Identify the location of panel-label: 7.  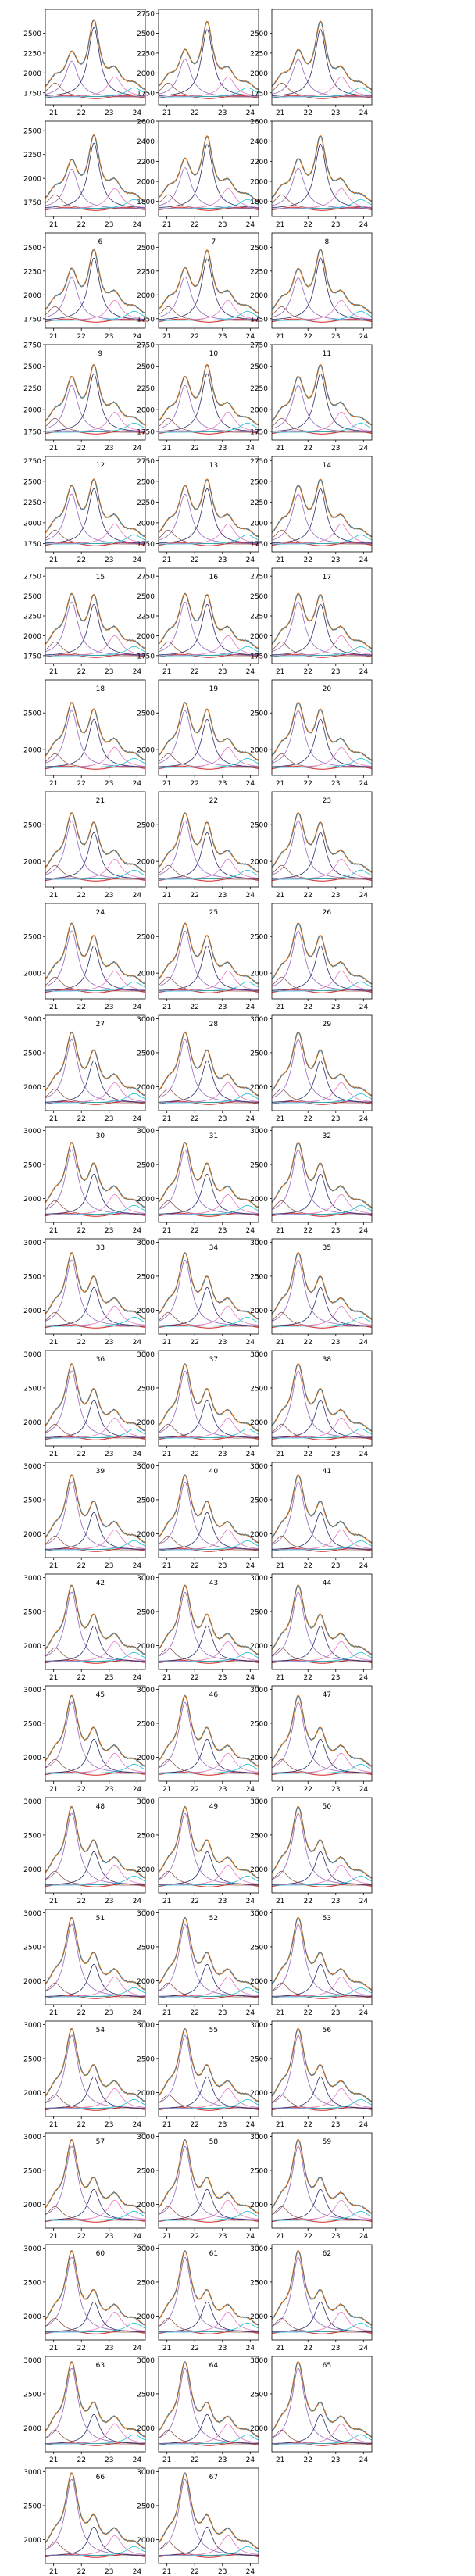
(214, 242).